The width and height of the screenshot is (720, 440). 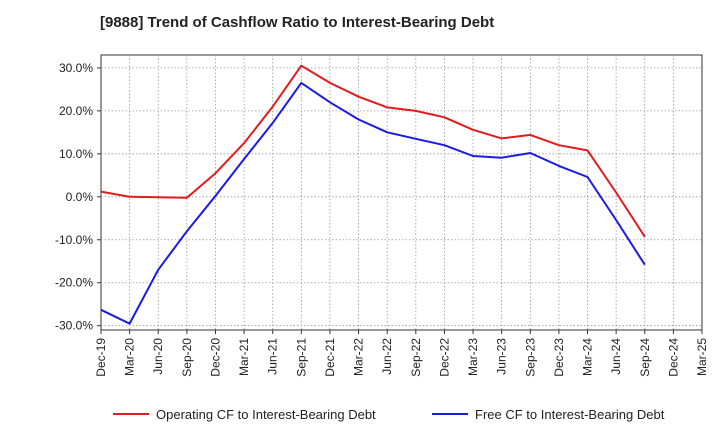 I want to click on x-tick-label: Mar-21, so click(x=244, y=357).